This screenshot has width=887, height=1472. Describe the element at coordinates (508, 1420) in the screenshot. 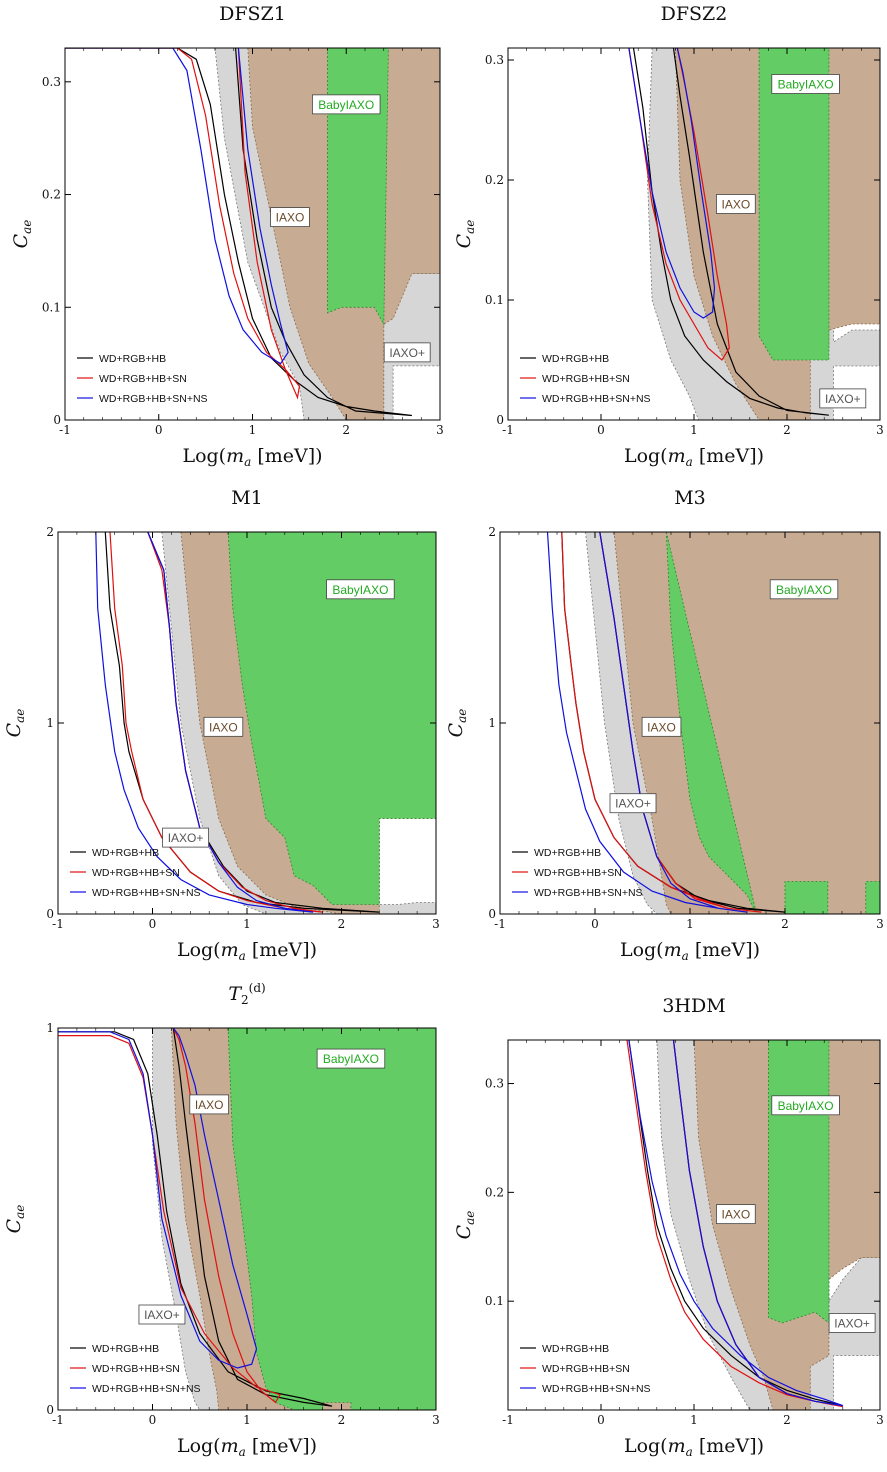

I see `x-tick-label: -1` at that location.